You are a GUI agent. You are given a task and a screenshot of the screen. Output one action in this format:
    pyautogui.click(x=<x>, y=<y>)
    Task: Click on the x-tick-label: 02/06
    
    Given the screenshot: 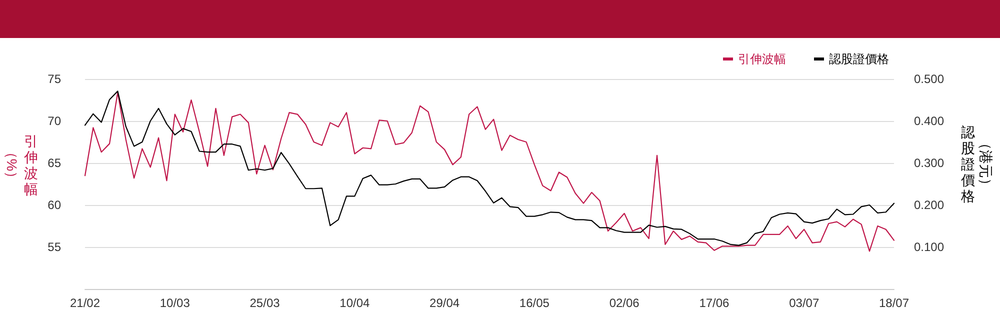 What is the action you would take?
    pyautogui.click(x=624, y=303)
    